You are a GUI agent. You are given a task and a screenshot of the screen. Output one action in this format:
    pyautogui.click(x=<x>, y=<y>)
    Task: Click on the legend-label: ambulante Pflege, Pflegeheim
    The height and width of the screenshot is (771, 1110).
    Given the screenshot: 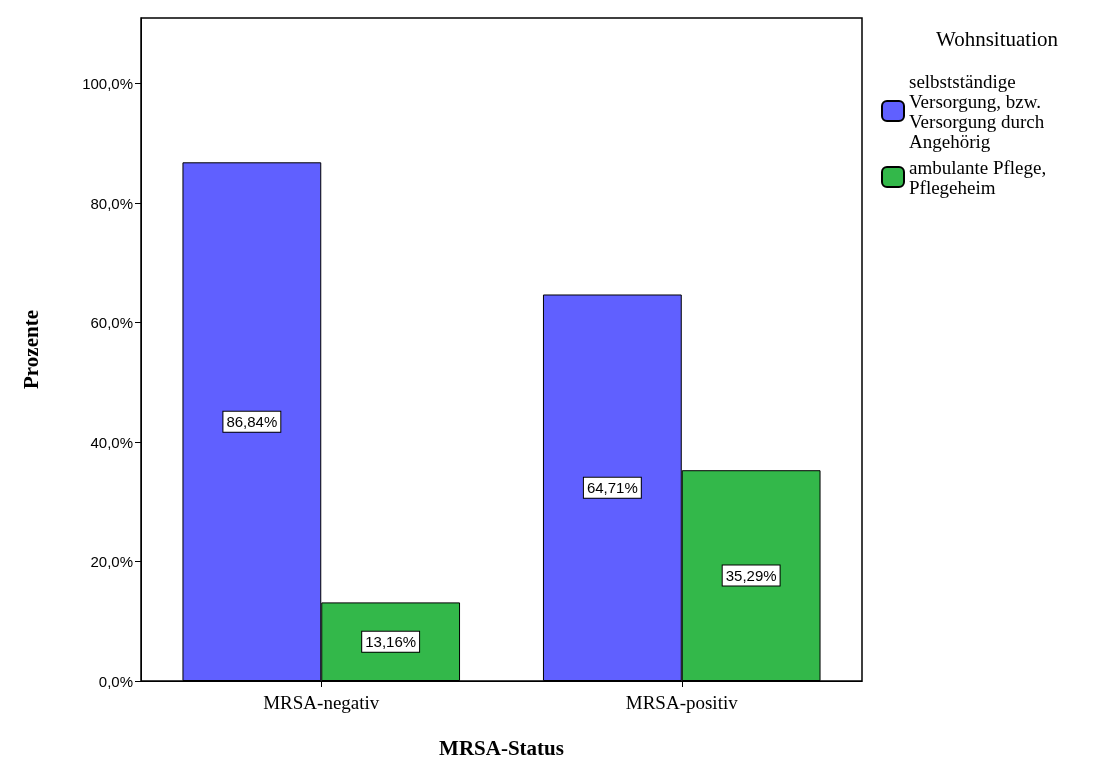 What is the action you would take?
    pyautogui.click(x=980, y=177)
    